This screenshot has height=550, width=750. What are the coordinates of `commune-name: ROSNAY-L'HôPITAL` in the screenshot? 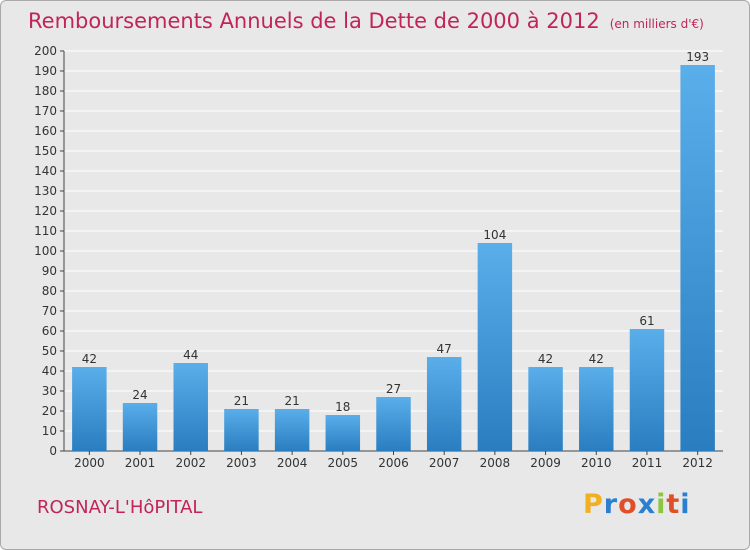 It's located at (120, 507).